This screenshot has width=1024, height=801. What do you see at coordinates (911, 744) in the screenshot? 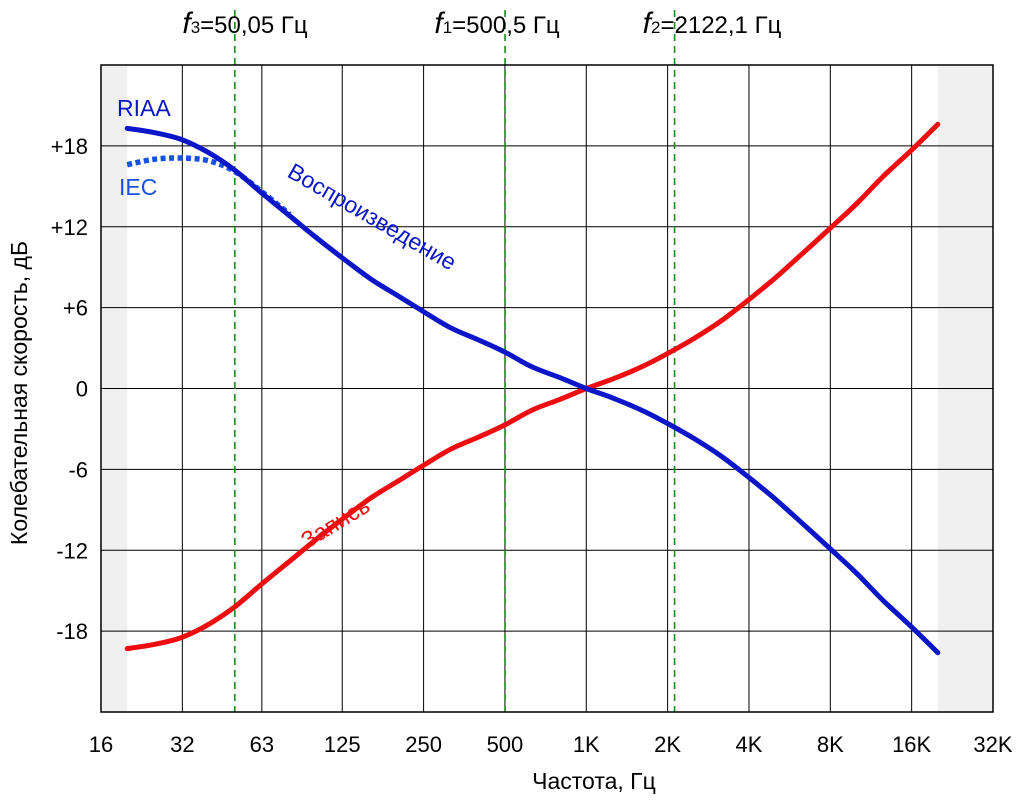
I see `x-tick-16K: 16K` at bounding box center [911, 744].